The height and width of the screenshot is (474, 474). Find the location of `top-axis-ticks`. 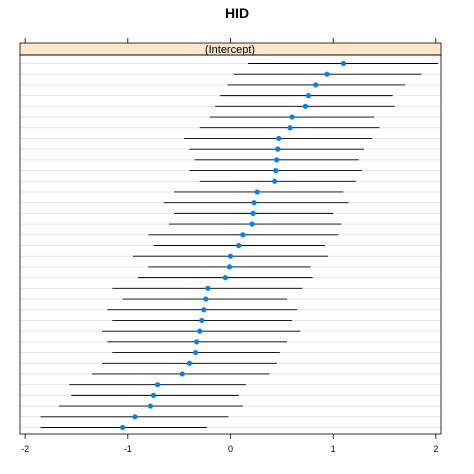

top-axis-ticks is located at coordinates (230, 40).